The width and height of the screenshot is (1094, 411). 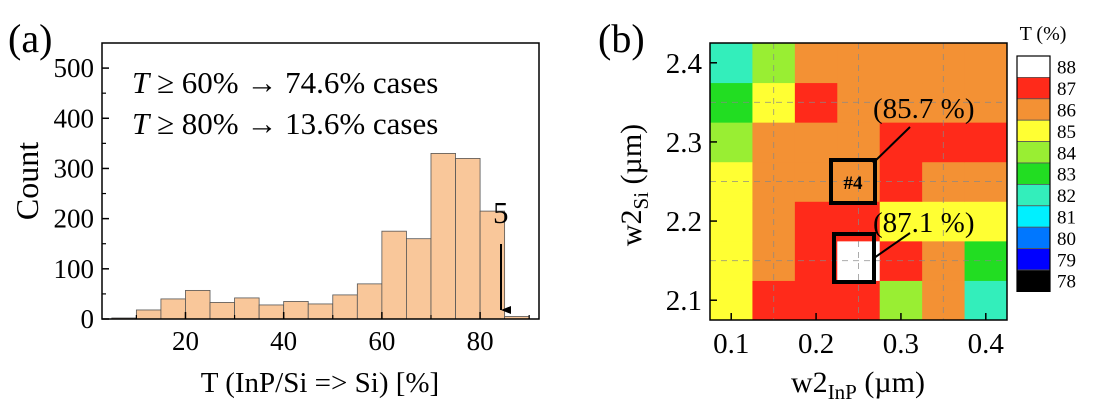 I want to click on histogram-y-tick-label: 400, so click(x=74, y=118).